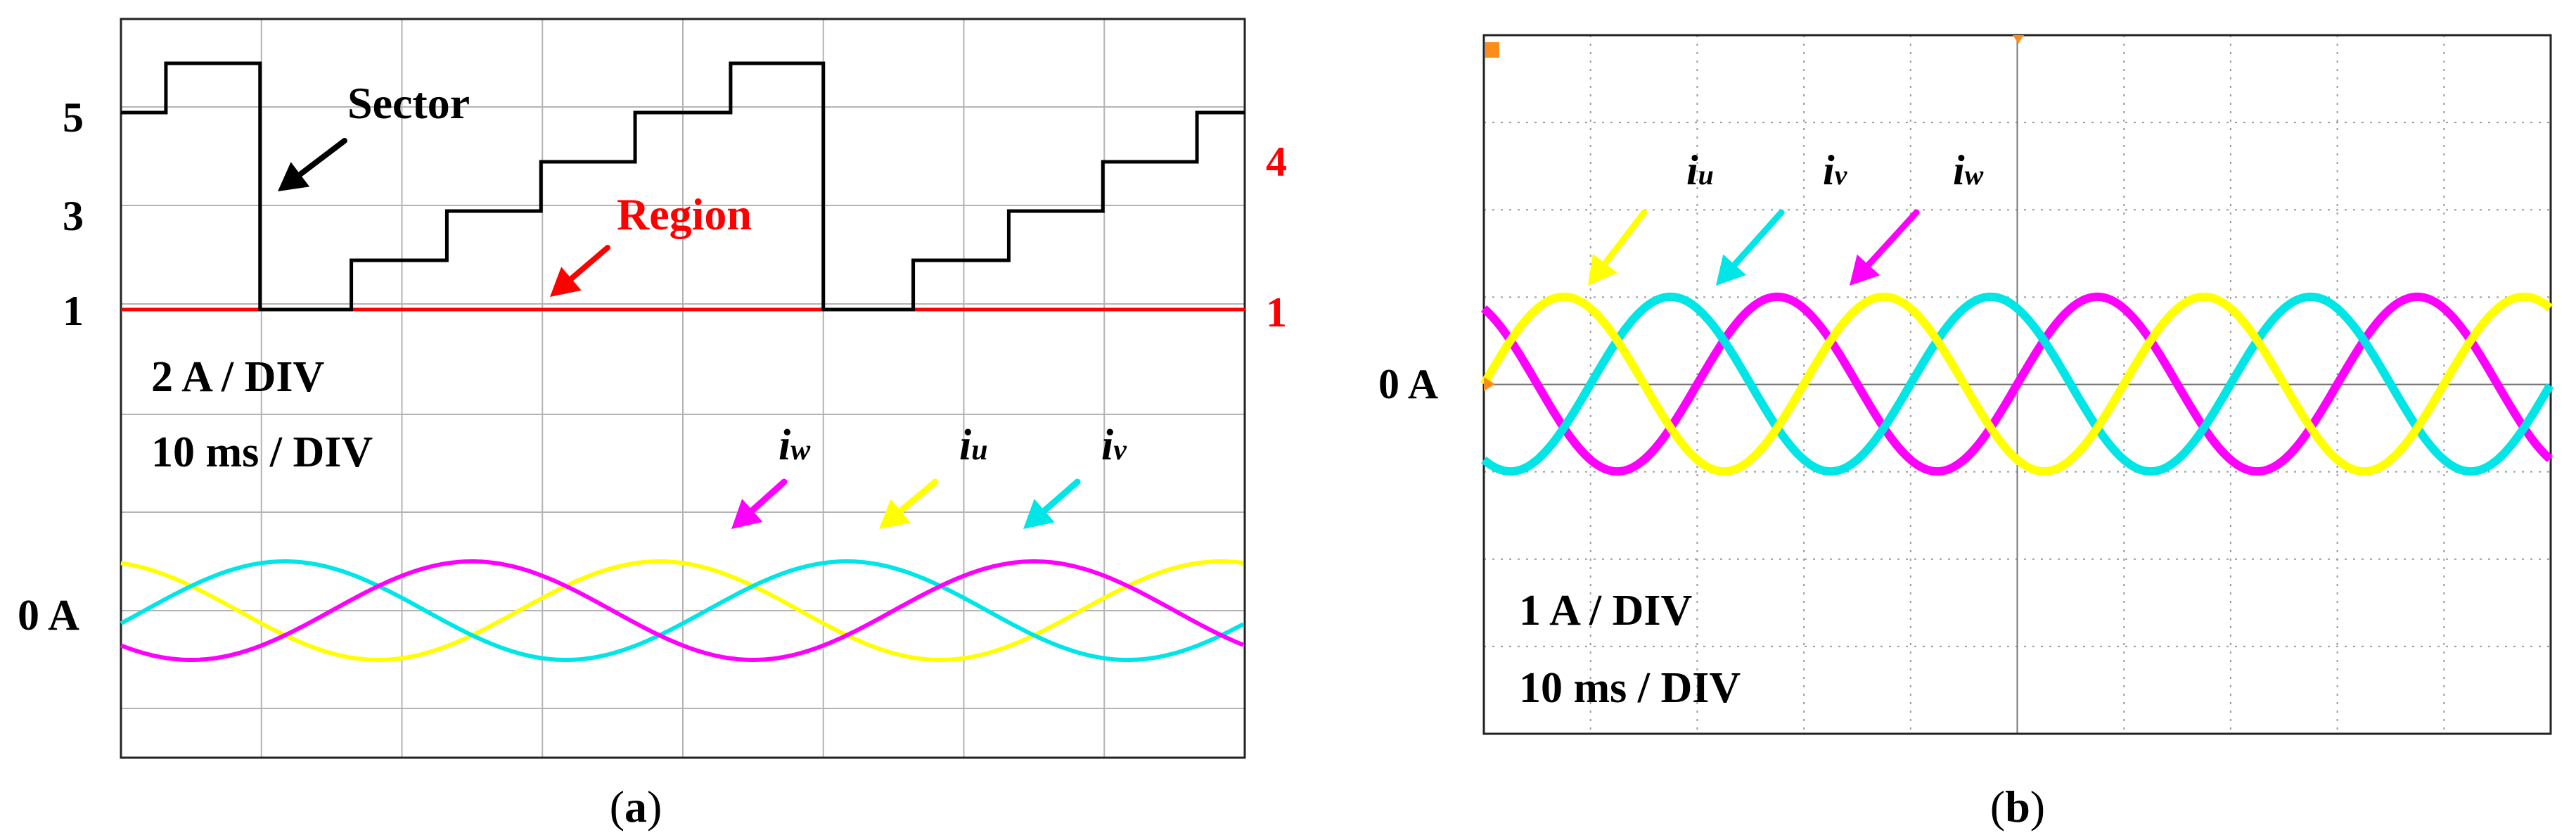 This screenshot has width=2576, height=840. Describe the element at coordinates (909, 503) in the screenshot. I see `panel-a-arrow-iu-icon` at that location.